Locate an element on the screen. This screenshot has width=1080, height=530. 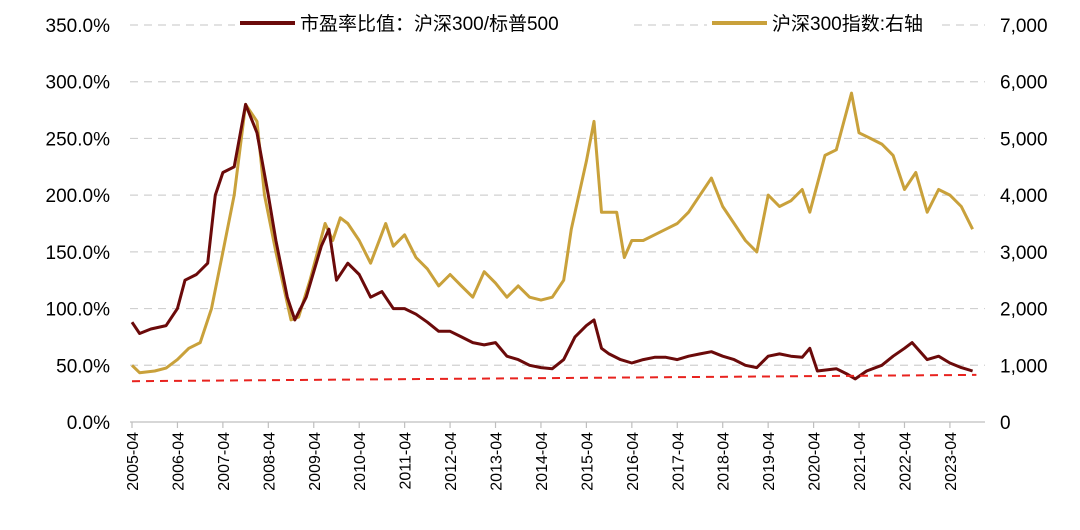
x-tick-label: 2015-04 is located at coordinates (587, 461).